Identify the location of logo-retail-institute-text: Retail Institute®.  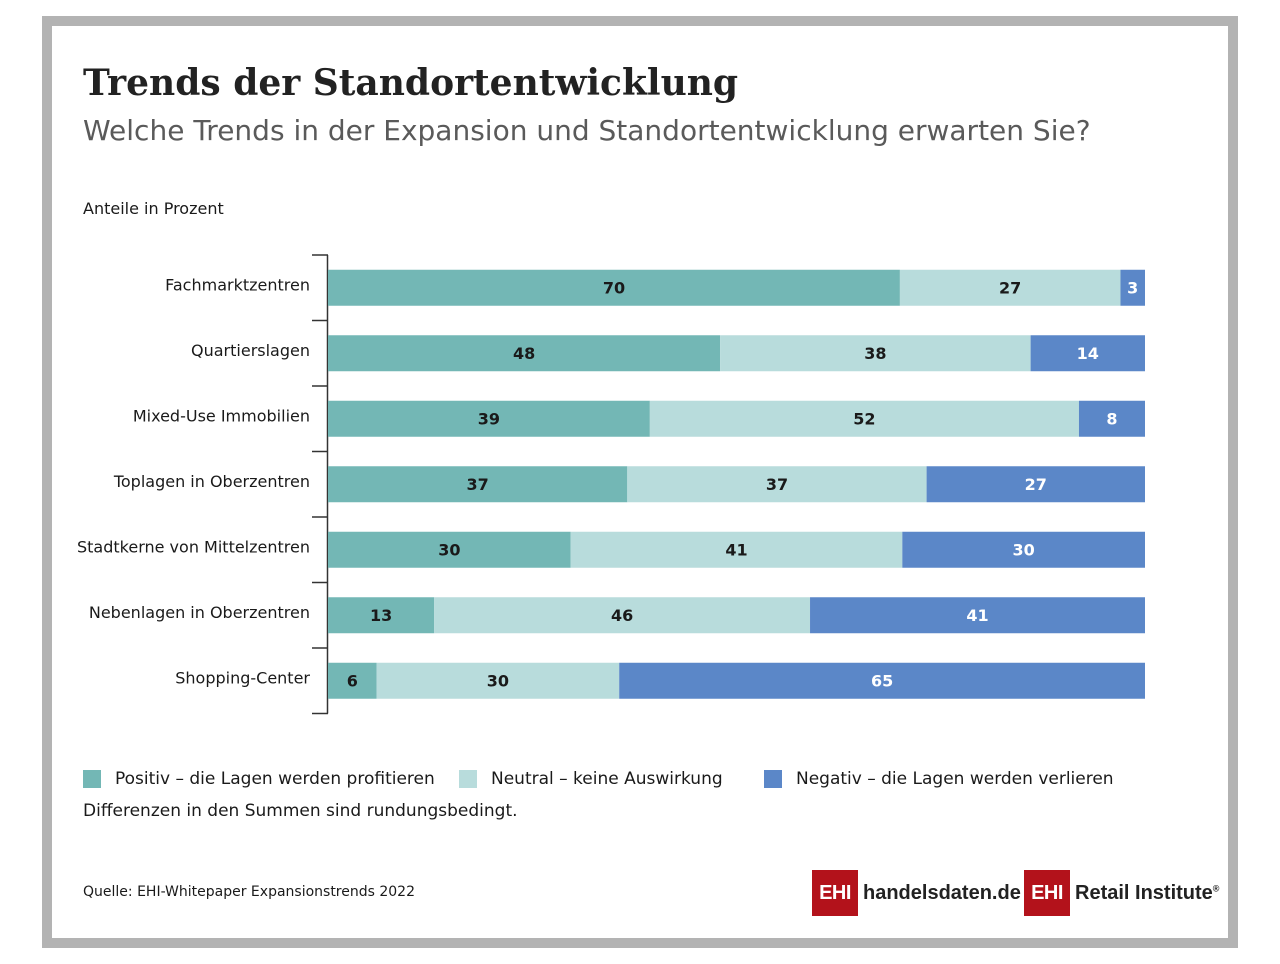
(1147, 893).